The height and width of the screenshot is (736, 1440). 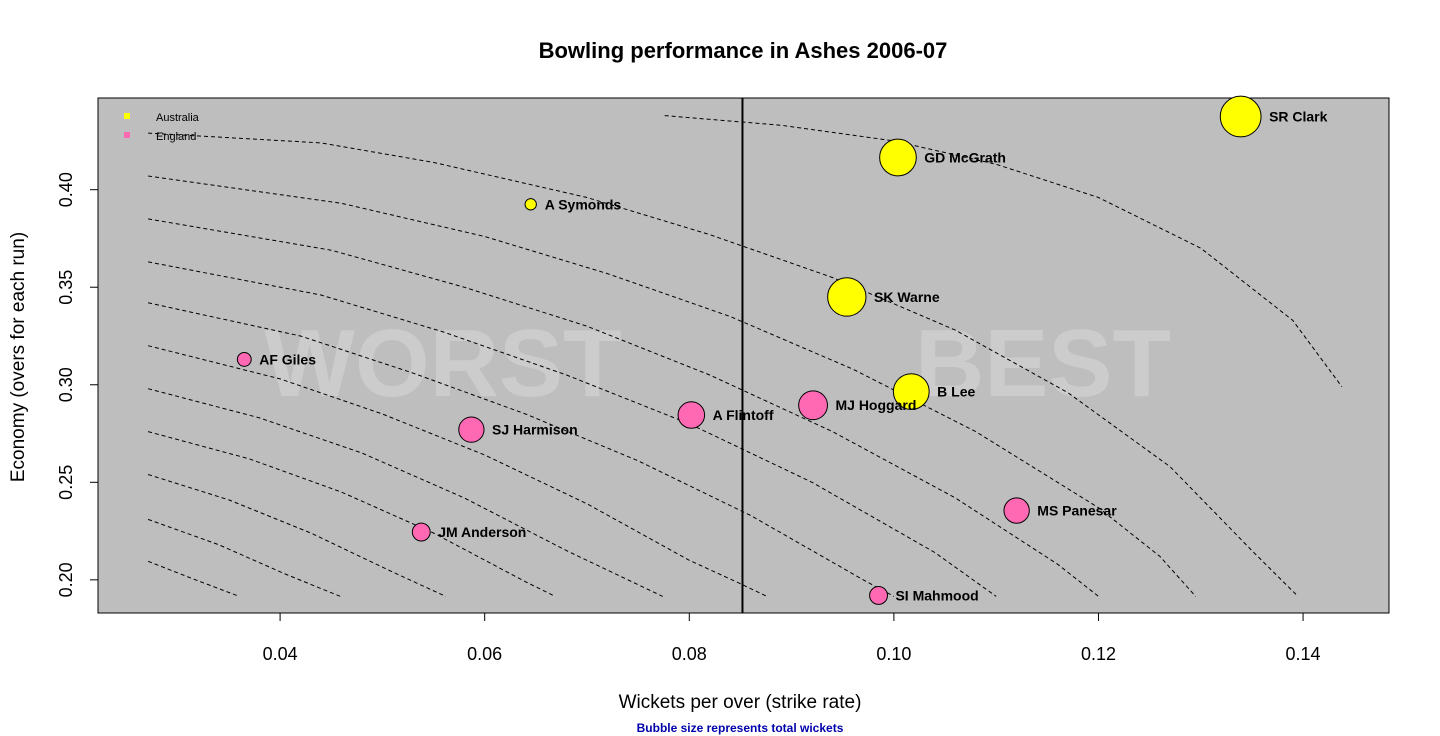 What do you see at coordinates (178, 118) in the screenshot?
I see `legend-label-australia: Australia` at bounding box center [178, 118].